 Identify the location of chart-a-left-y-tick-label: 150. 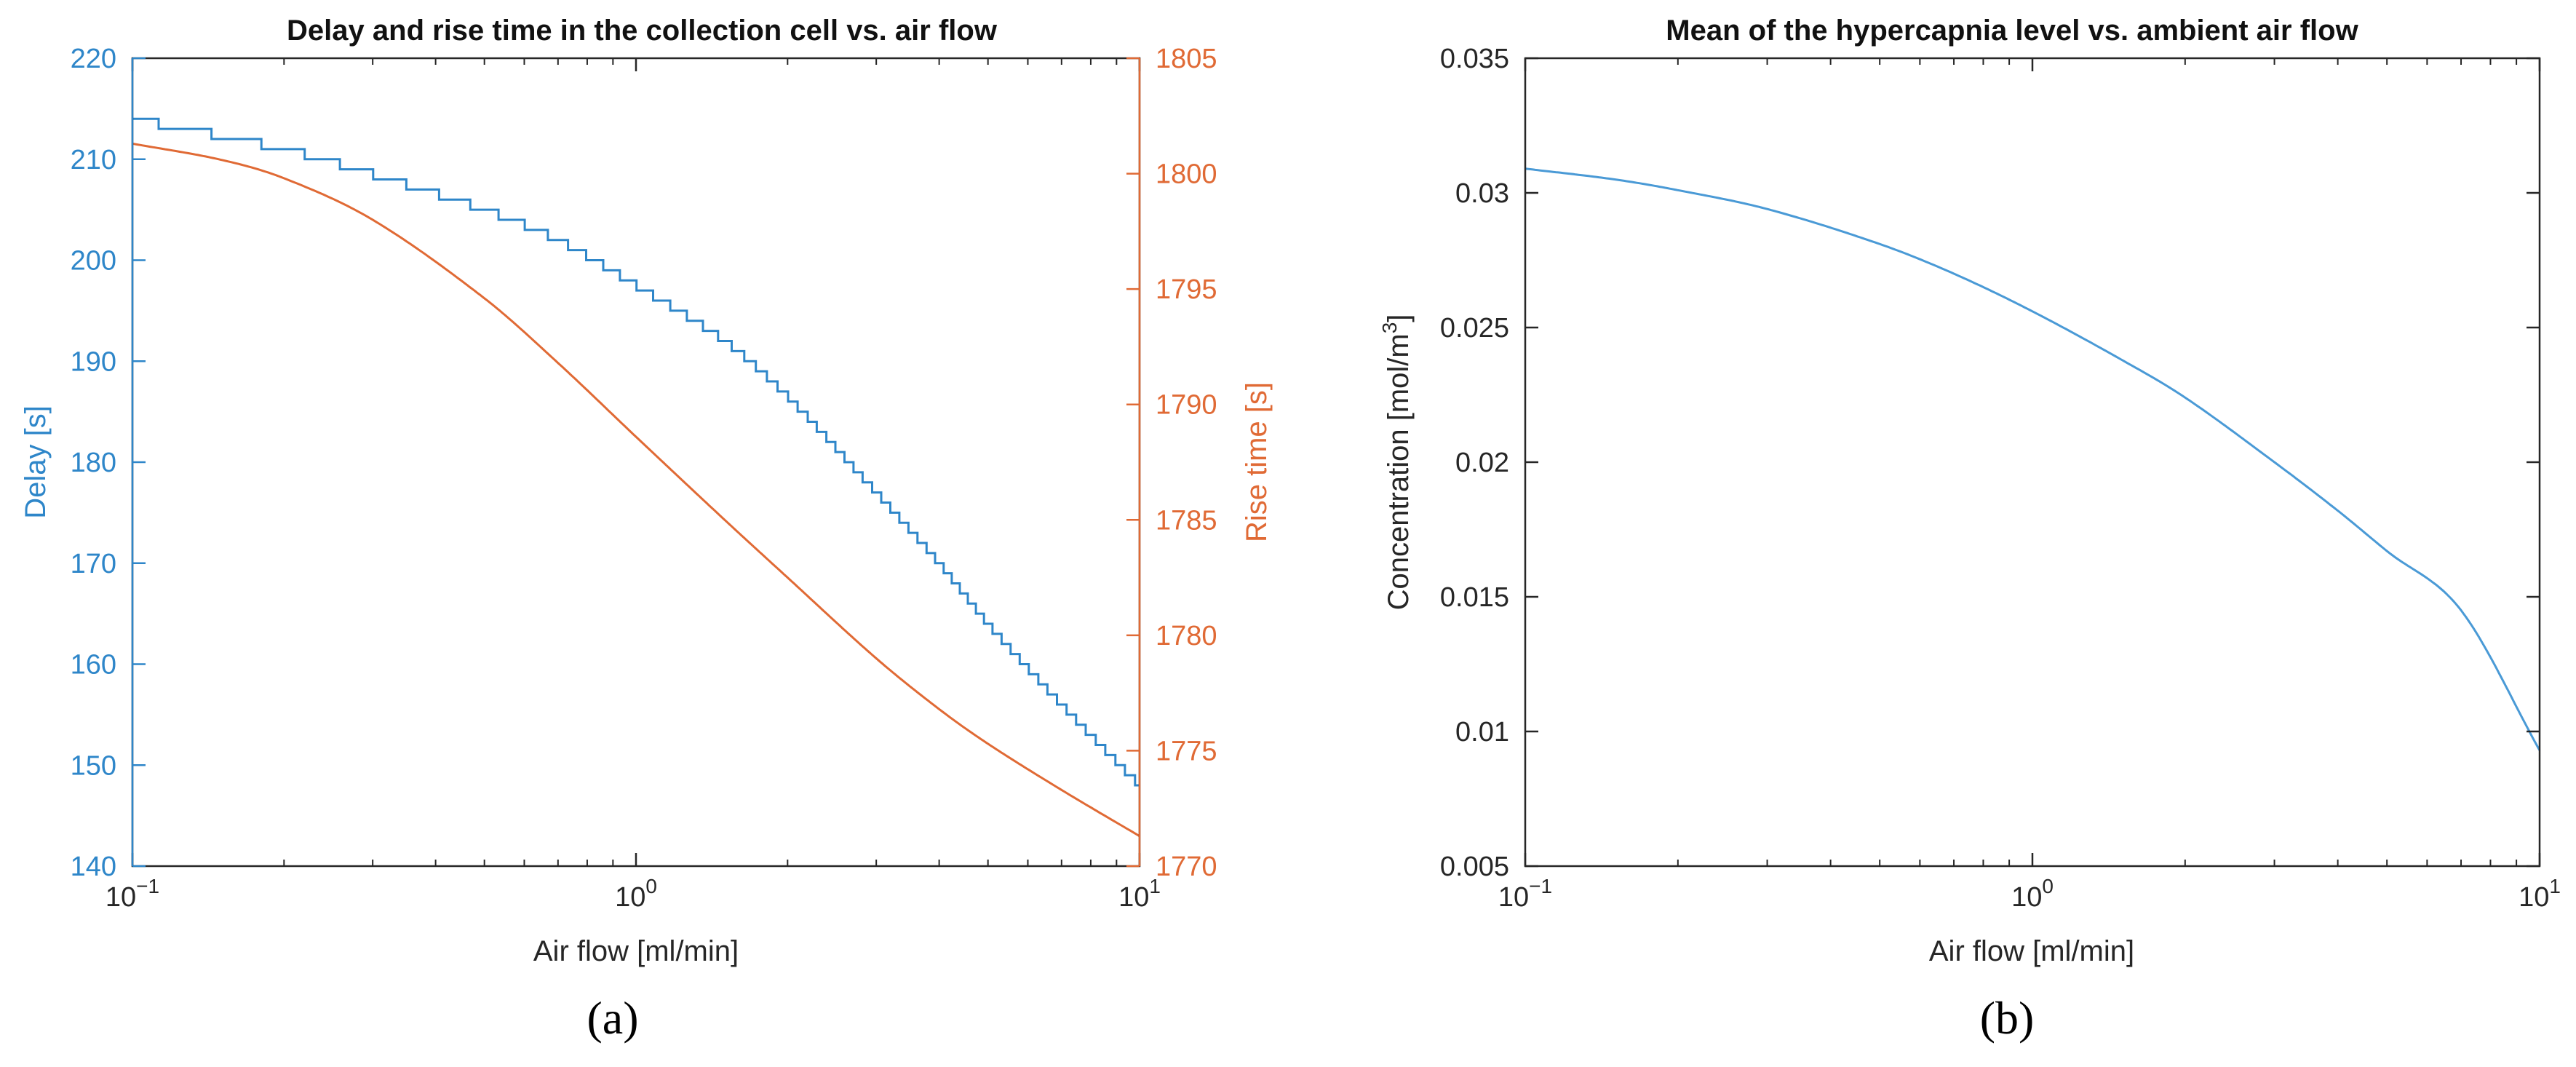
(93, 765).